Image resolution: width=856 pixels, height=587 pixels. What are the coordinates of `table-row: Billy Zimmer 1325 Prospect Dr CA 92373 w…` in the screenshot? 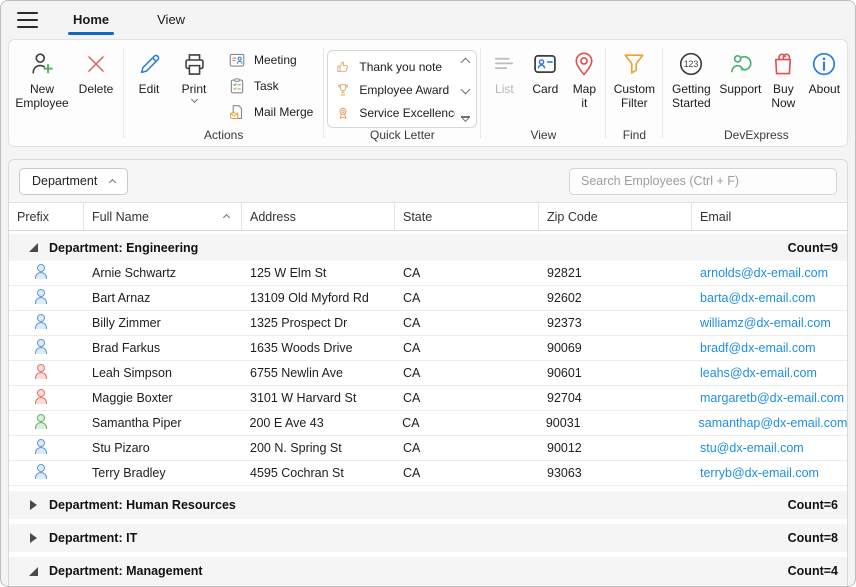 It's located at (428, 323).